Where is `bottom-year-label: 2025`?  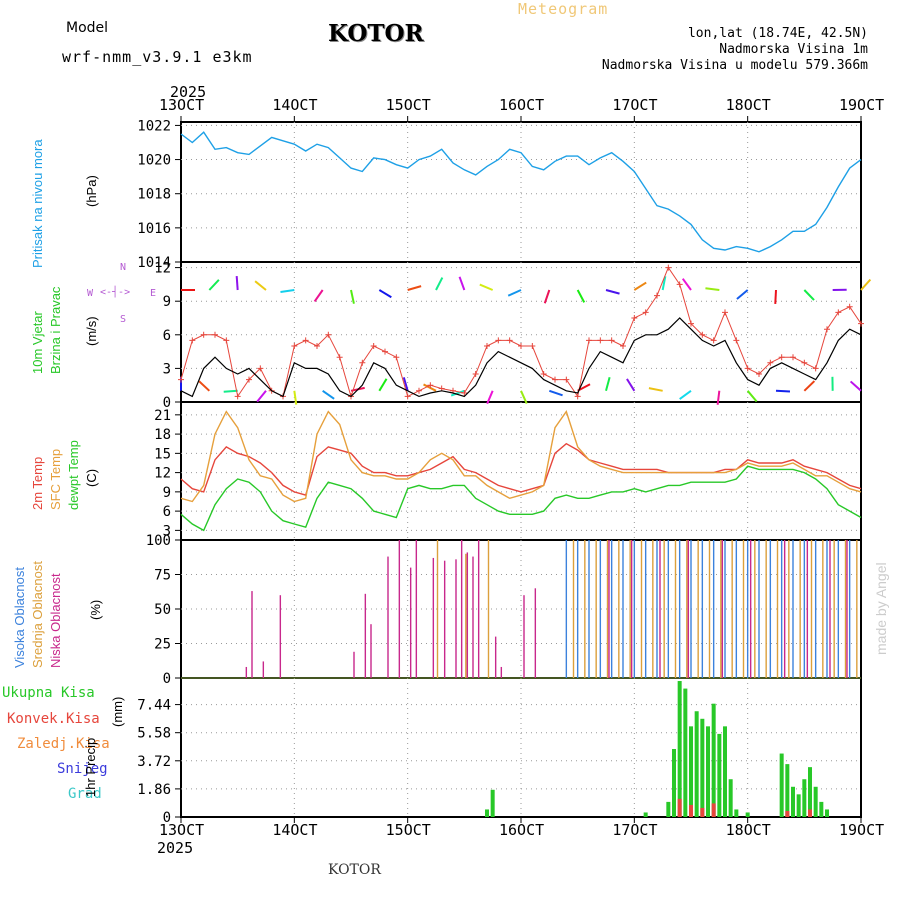
bottom-year-label: 2025 is located at coordinates (175, 848).